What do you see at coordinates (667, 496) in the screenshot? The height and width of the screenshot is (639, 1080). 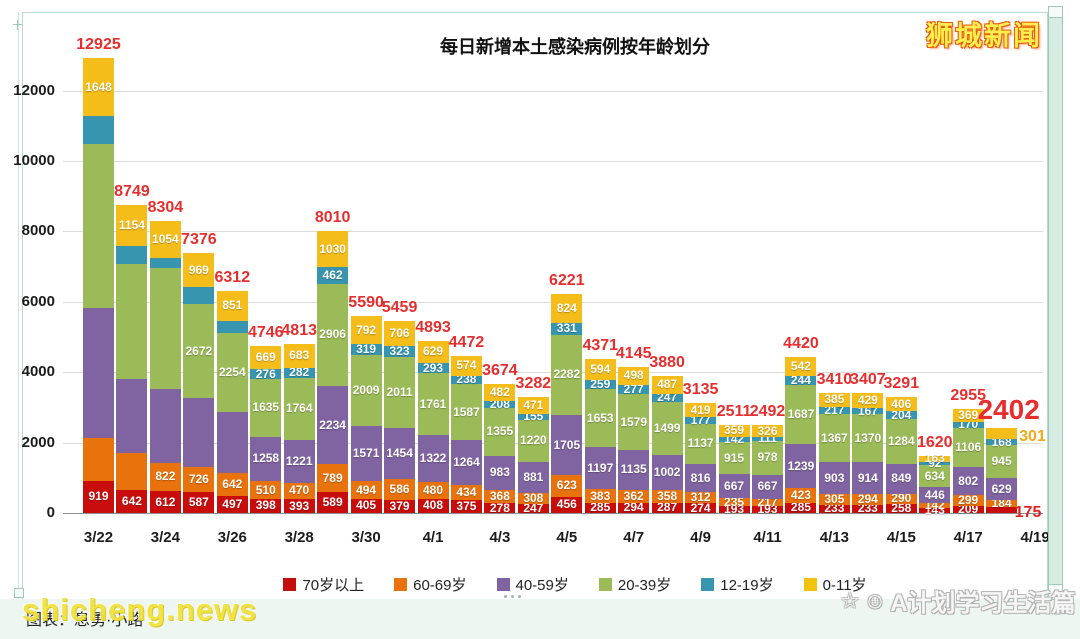 I see `segment-value-label: 358` at bounding box center [667, 496].